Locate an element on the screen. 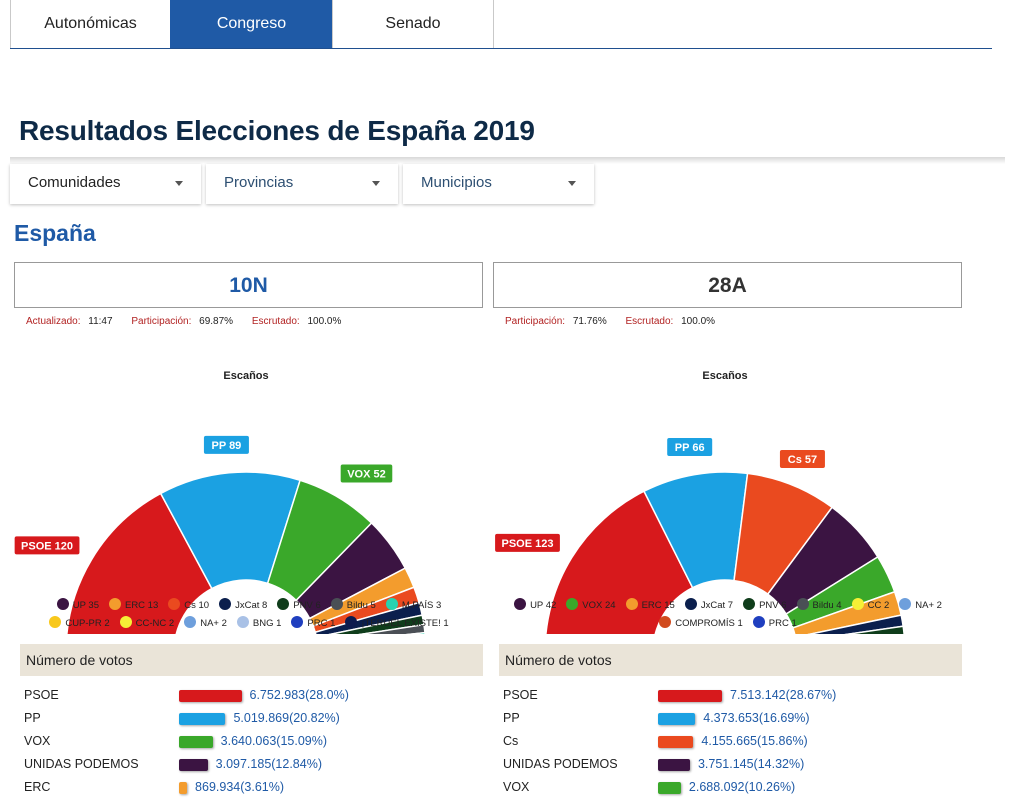 This screenshot has width=1021, height=800. participation-label: Participación: is located at coordinates (535, 321).